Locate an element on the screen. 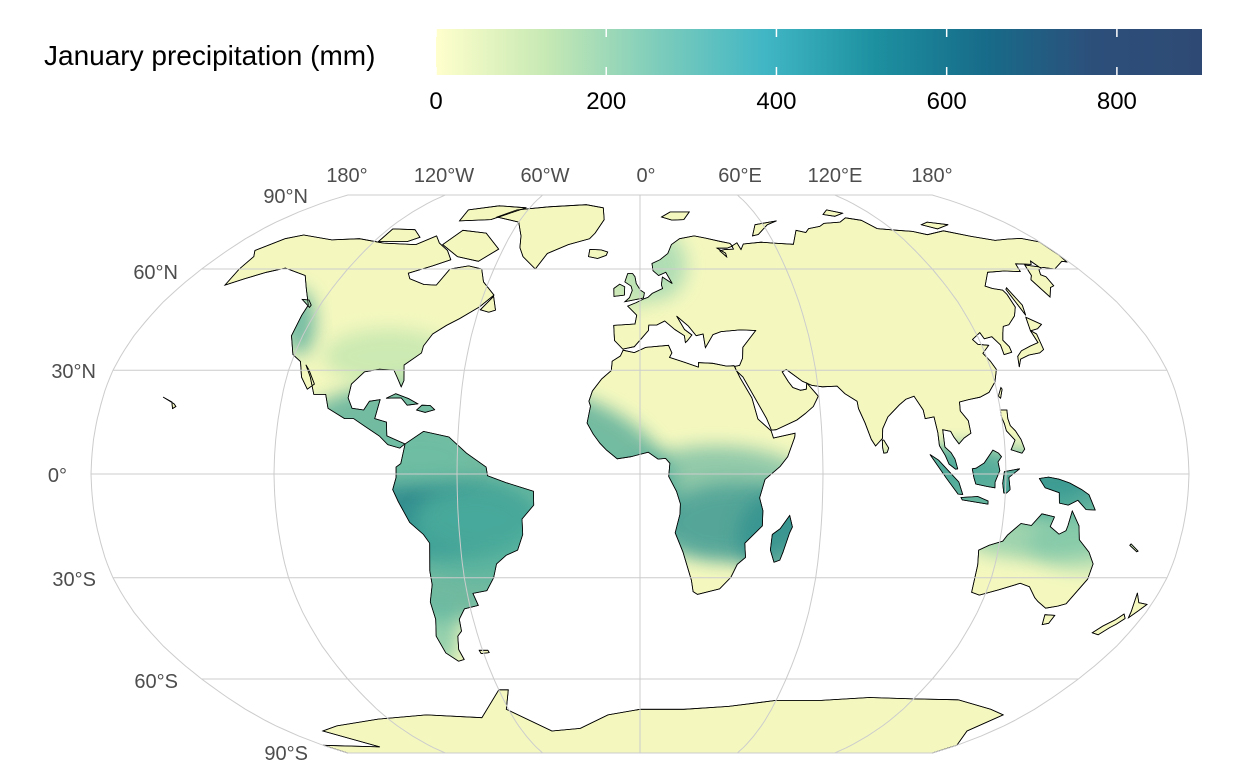 This screenshot has width=1248, height=768. border-greenland is located at coordinates (550, 237).